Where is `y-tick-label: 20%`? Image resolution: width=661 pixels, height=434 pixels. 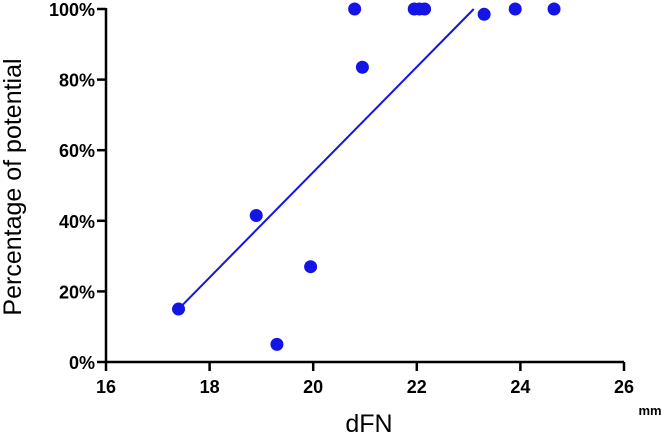
y-tick-label: 20% is located at coordinates (77, 292).